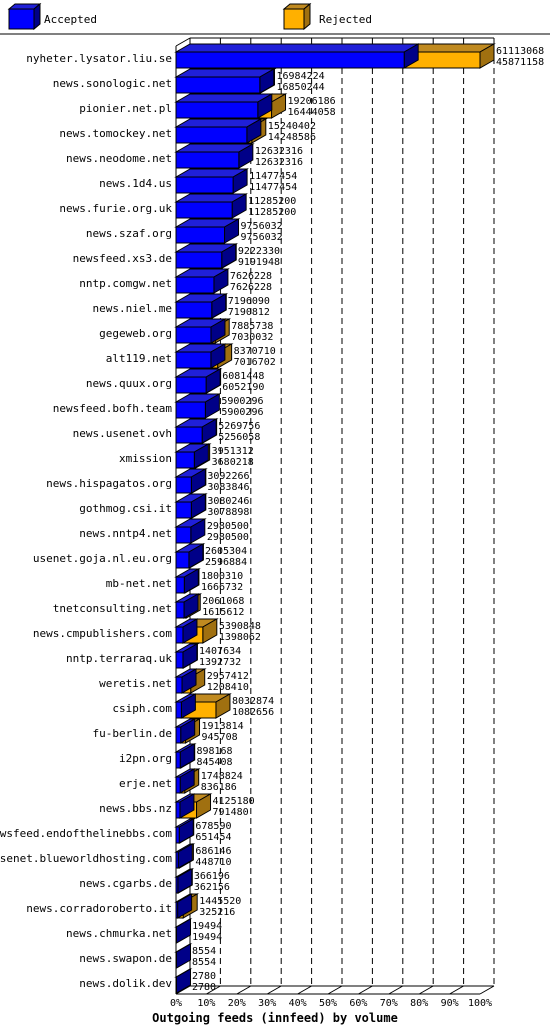 This screenshot has width=550, height=1030. Describe the element at coordinates (102, 633) in the screenshot. I see `category-label: news.cmpublishers.com` at that location.